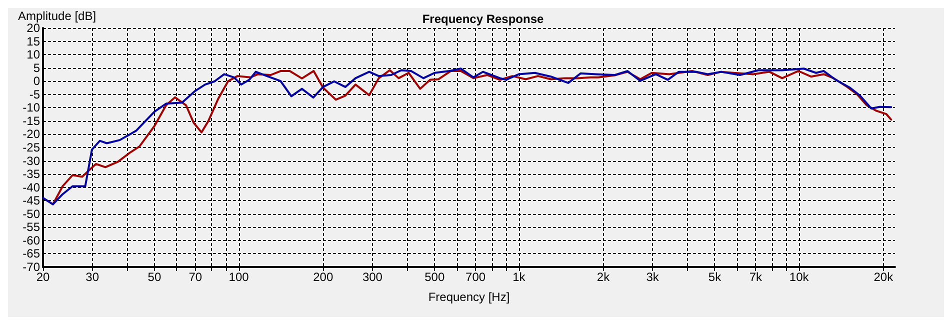  I want to click on x-tick-label: 7k, so click(756, 277).